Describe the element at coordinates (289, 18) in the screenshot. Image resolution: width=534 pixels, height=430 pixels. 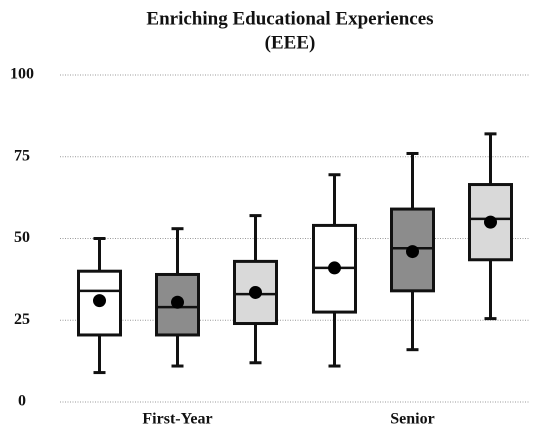
I see `chart-title: Enriching Educational Experiences` at that location.